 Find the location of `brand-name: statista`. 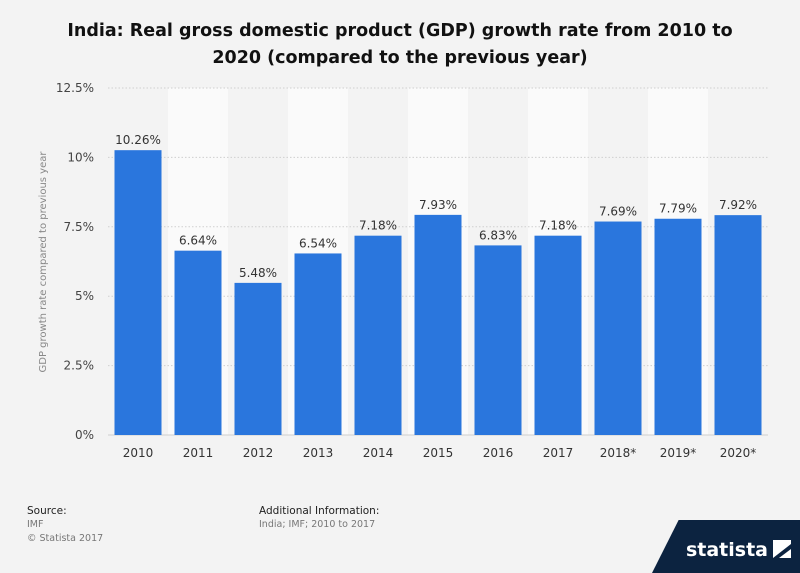

brand-name: statista is located at coordinates (726, 550).